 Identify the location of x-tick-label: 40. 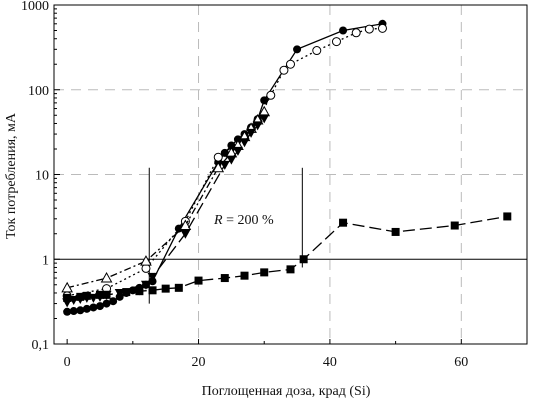
(330, 362).